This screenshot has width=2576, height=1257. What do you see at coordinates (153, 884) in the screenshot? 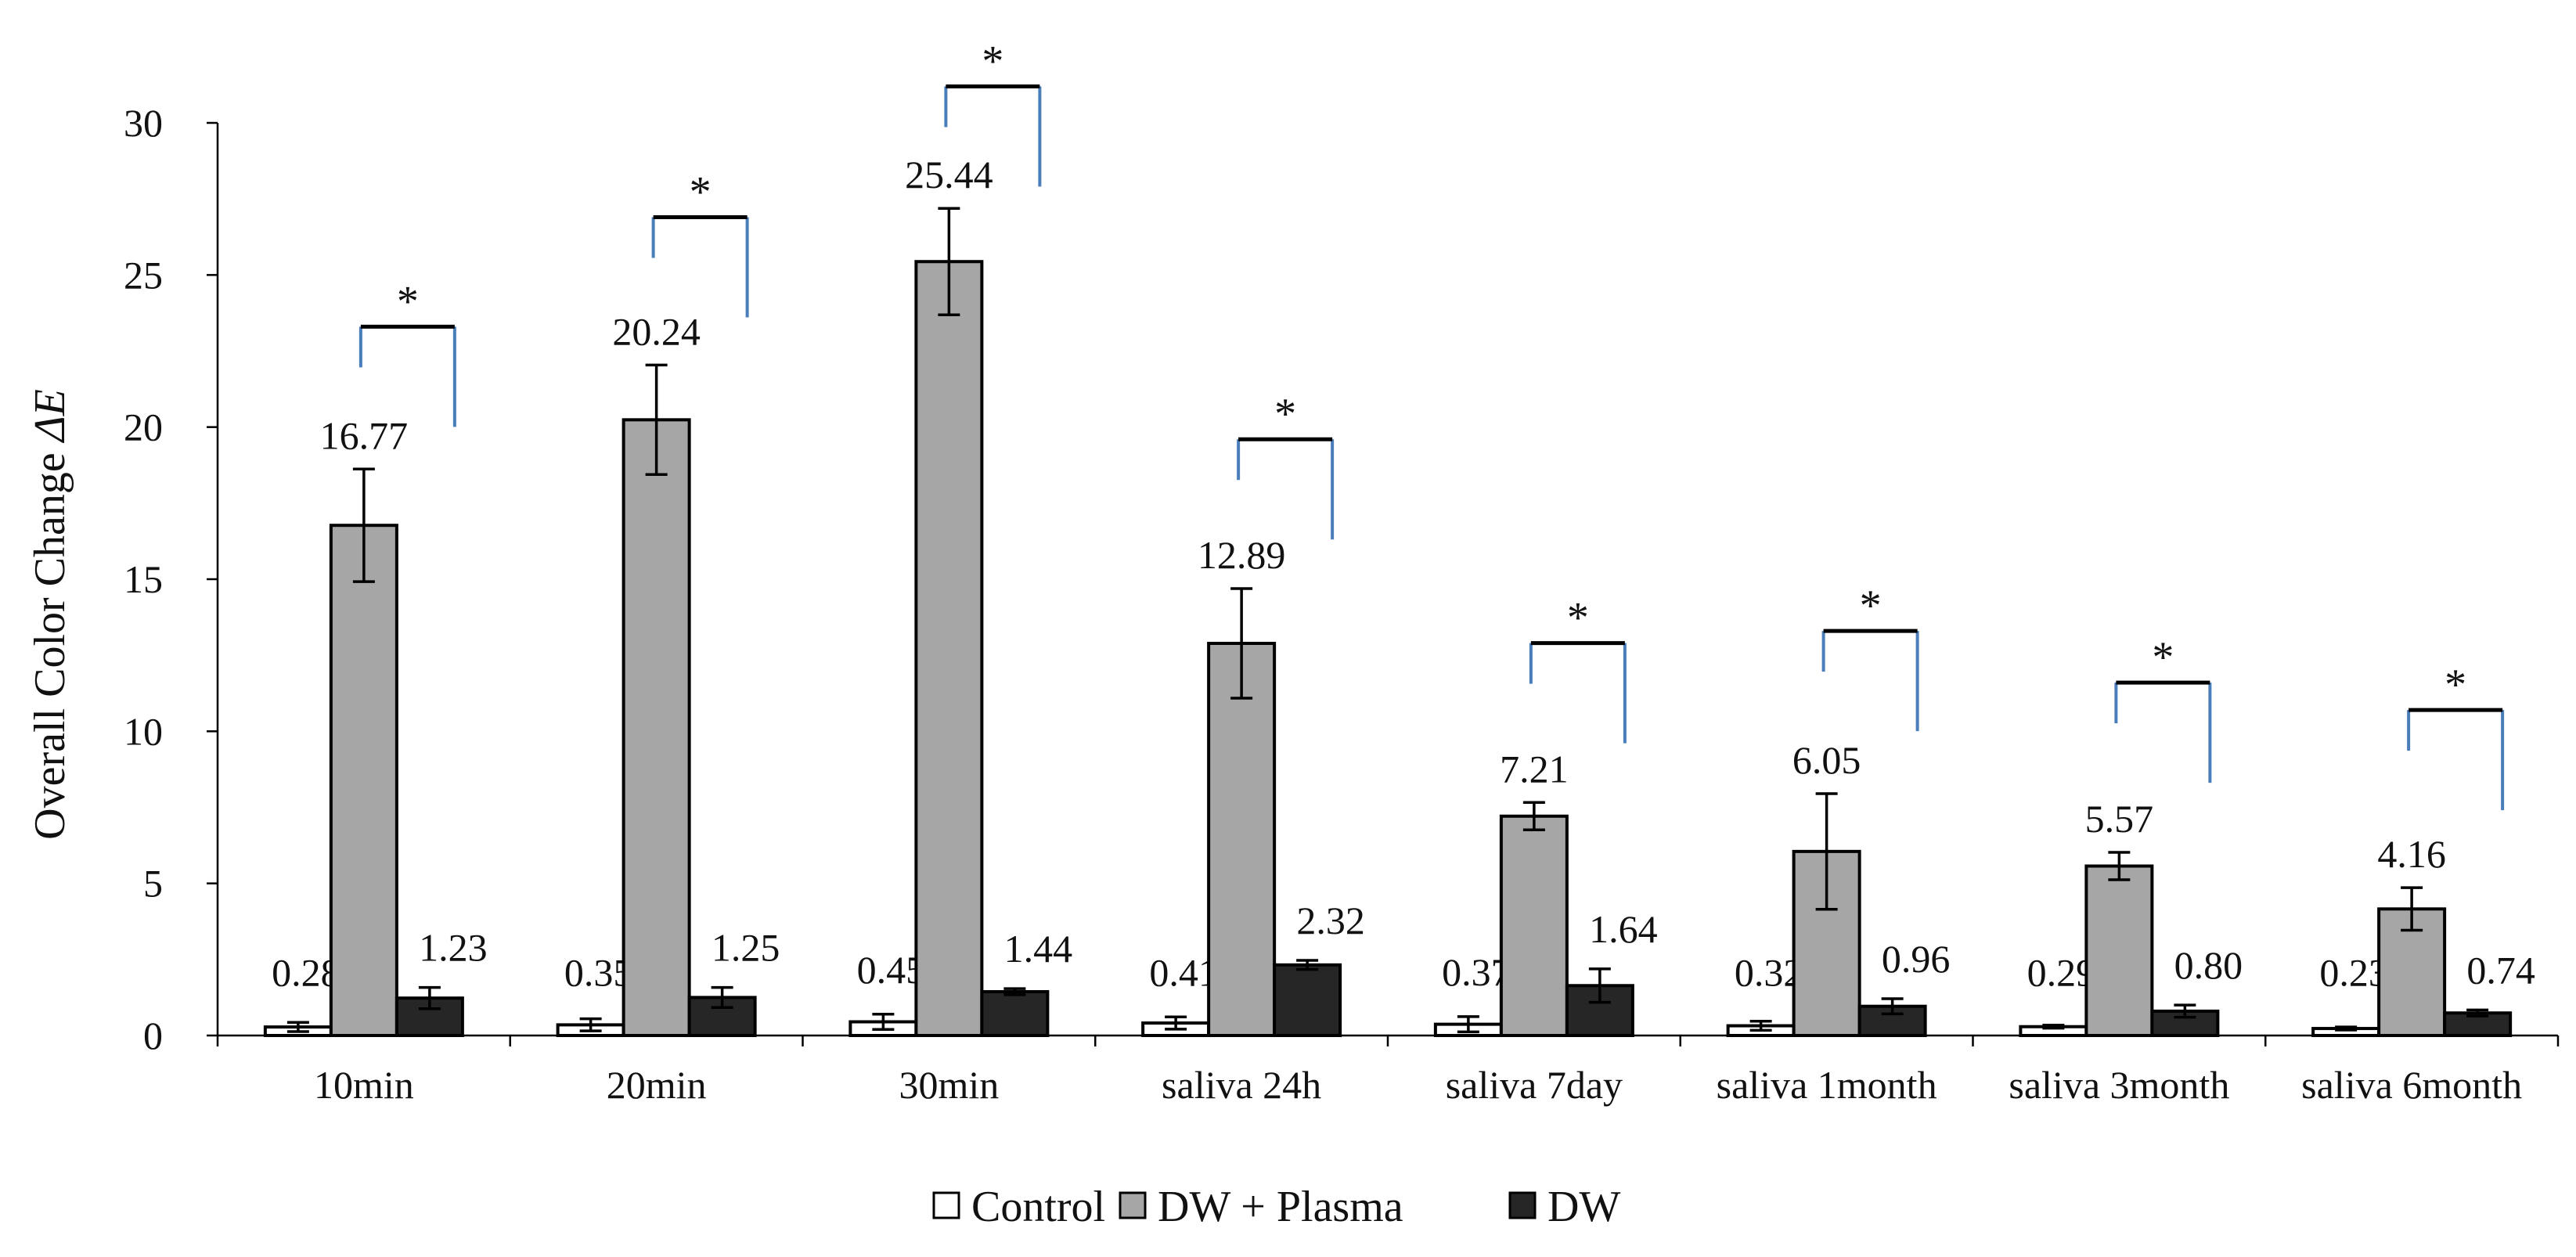
I see `y-tick-label: 5` at bounding box center [153, 884].